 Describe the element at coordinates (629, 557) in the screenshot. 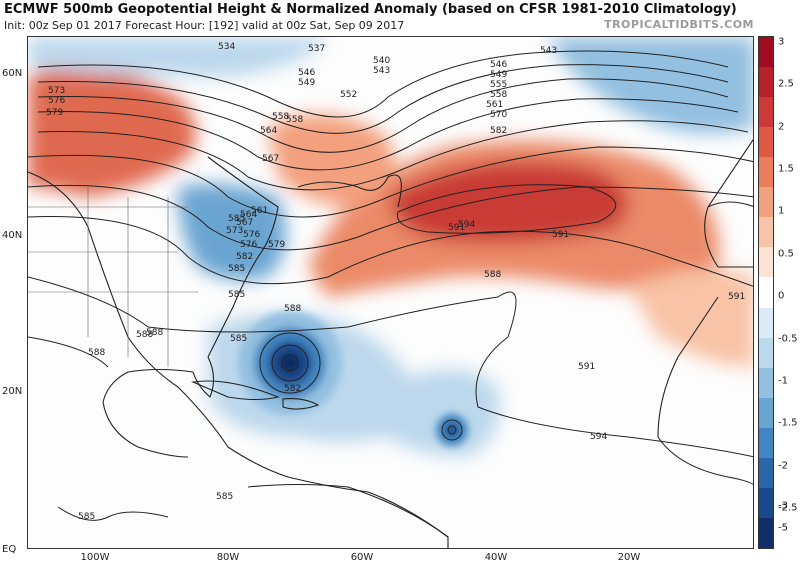

I see `lon-label-20w: 20W` at that location.